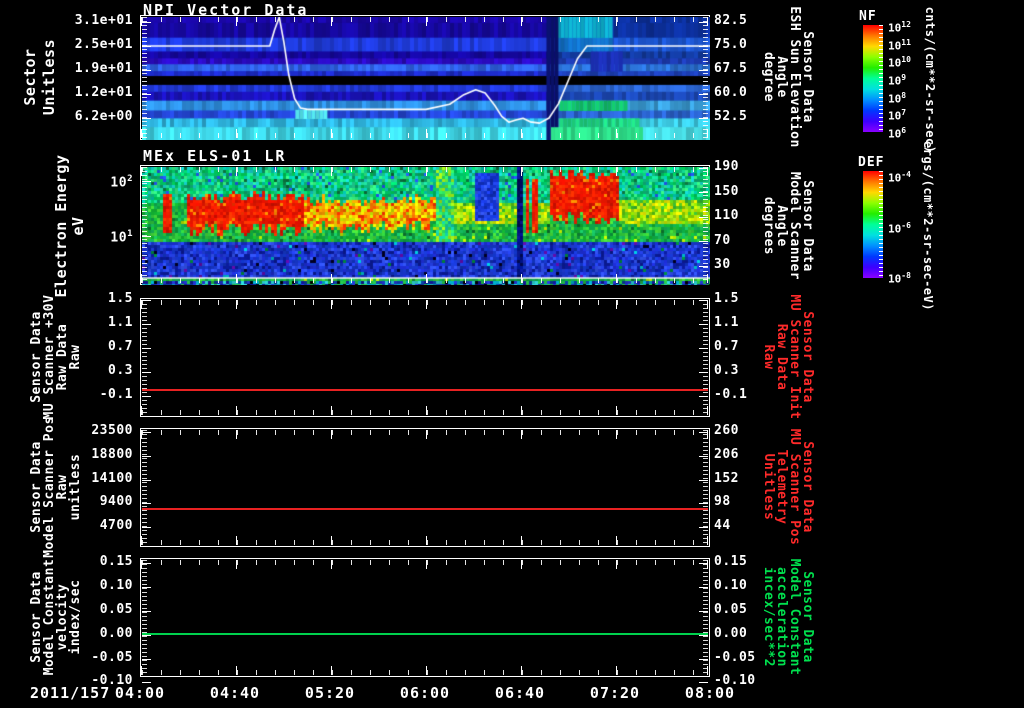 The width and height of the screenshot is (1024, 708). What do you see at coordinates (226, 10) in the screenshot?
I see `panel-title-npi: NPI Vector Data` at bounding box center [226, 10].